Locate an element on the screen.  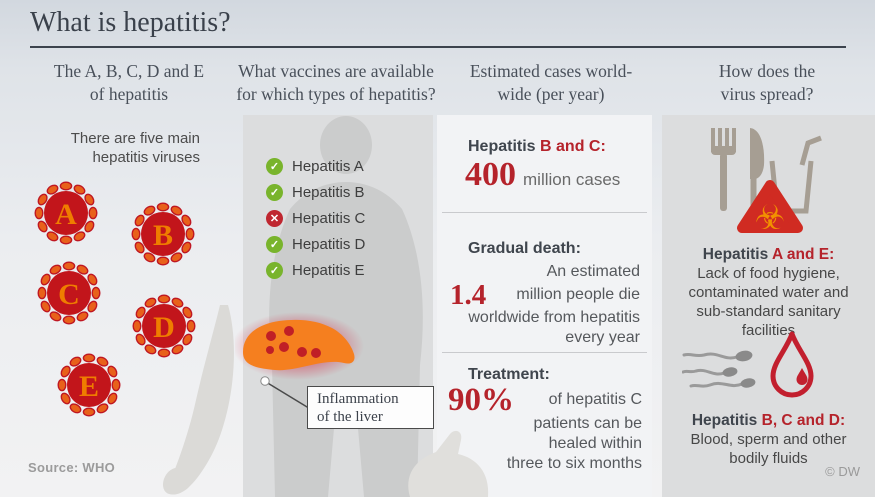
vaccine-row-d: Hepatitis D is located at coordinates (315, 244).